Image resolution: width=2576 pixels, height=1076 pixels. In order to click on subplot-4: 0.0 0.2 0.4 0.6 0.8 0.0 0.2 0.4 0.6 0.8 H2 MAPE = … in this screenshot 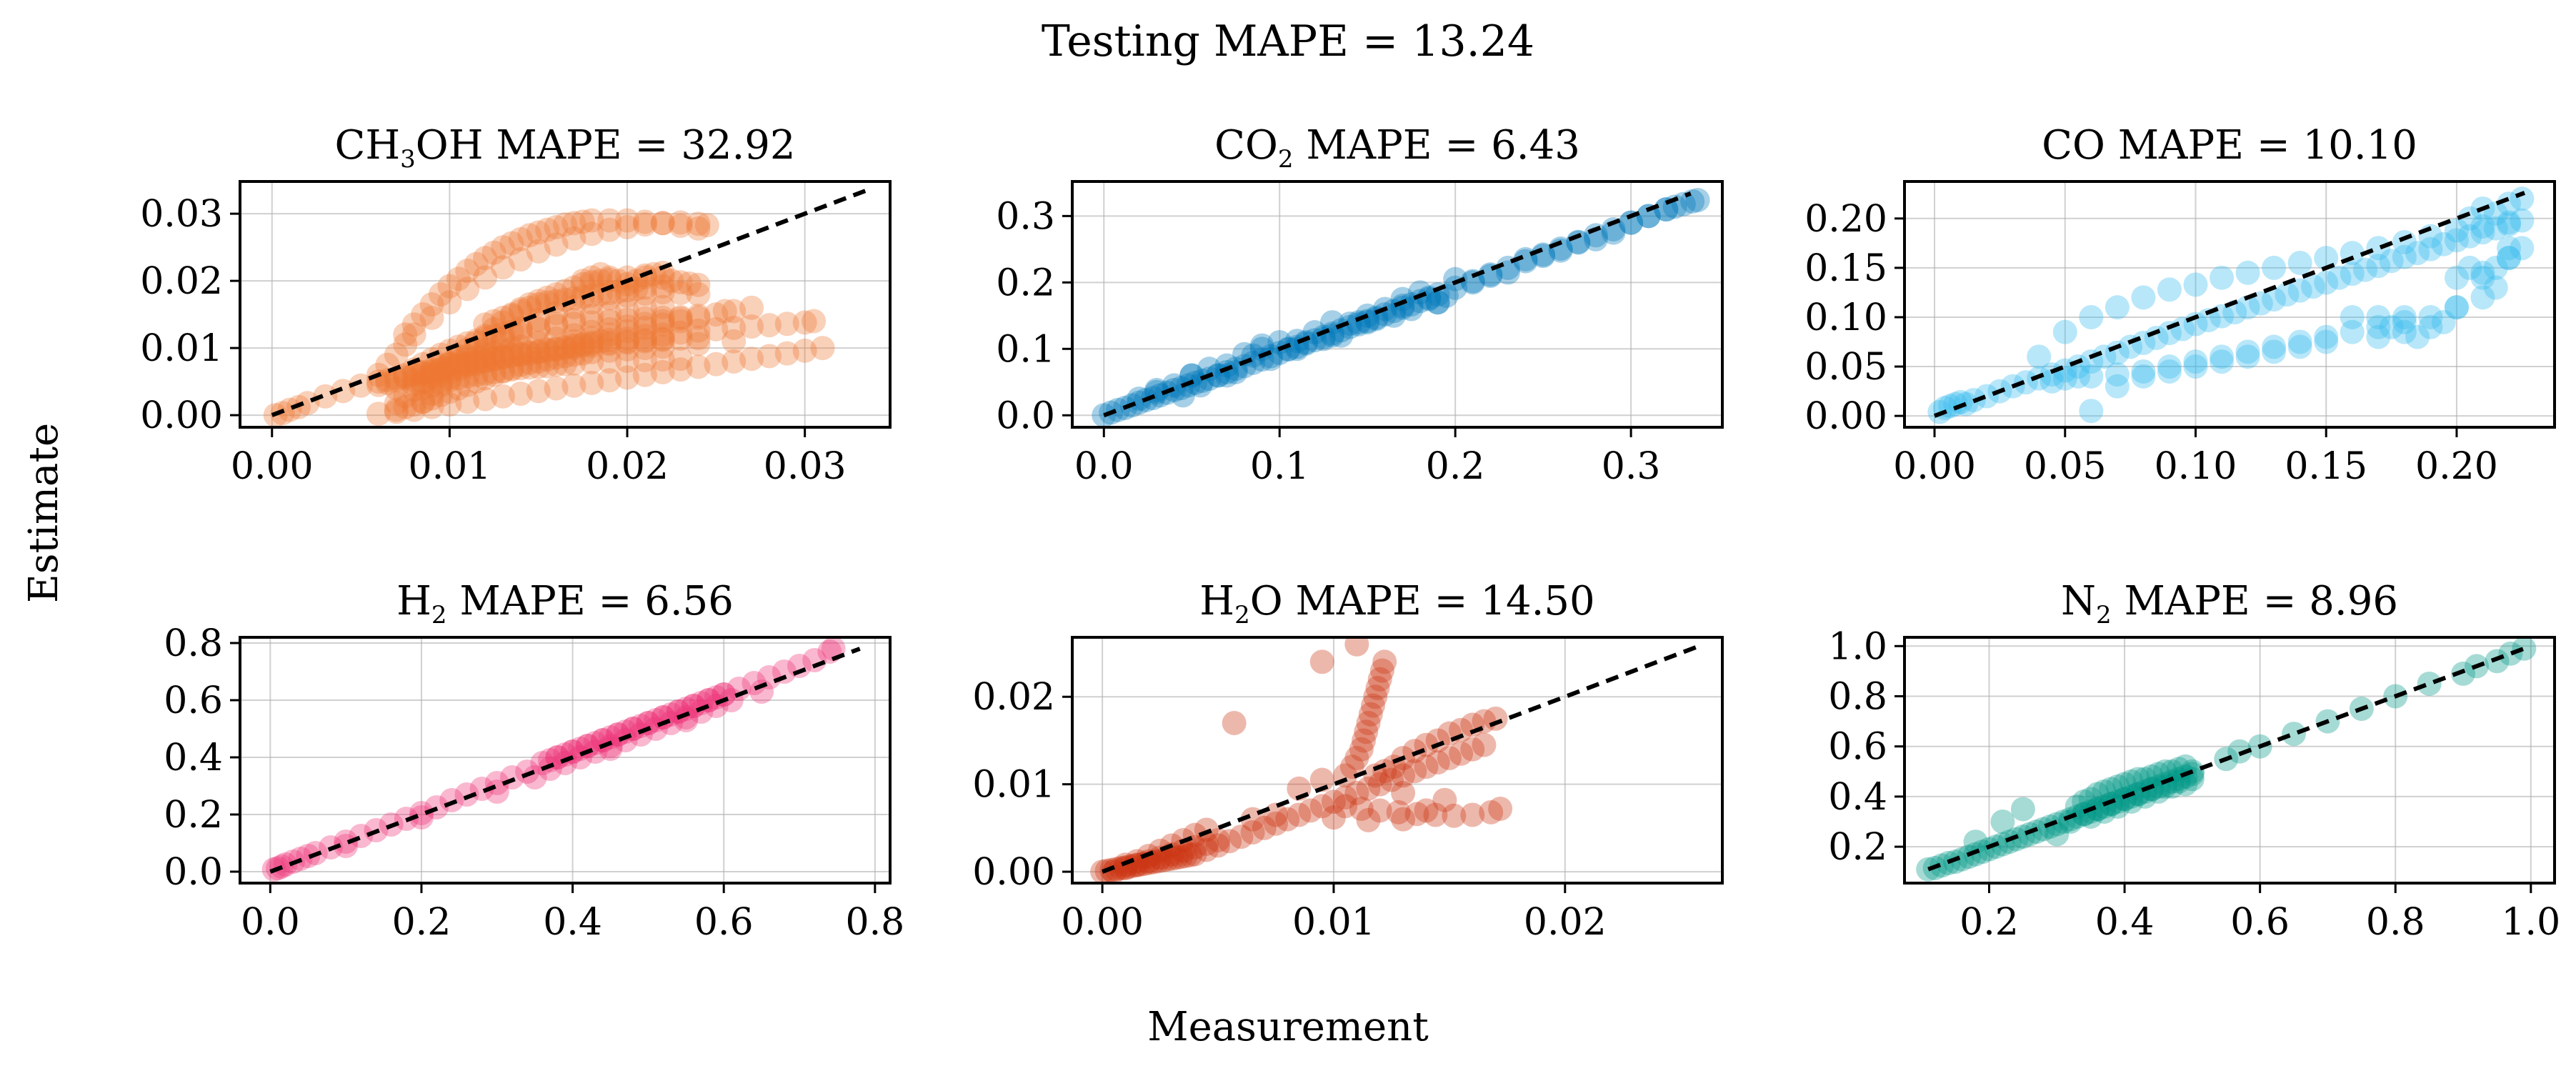, I will do `click(534, 761)`.